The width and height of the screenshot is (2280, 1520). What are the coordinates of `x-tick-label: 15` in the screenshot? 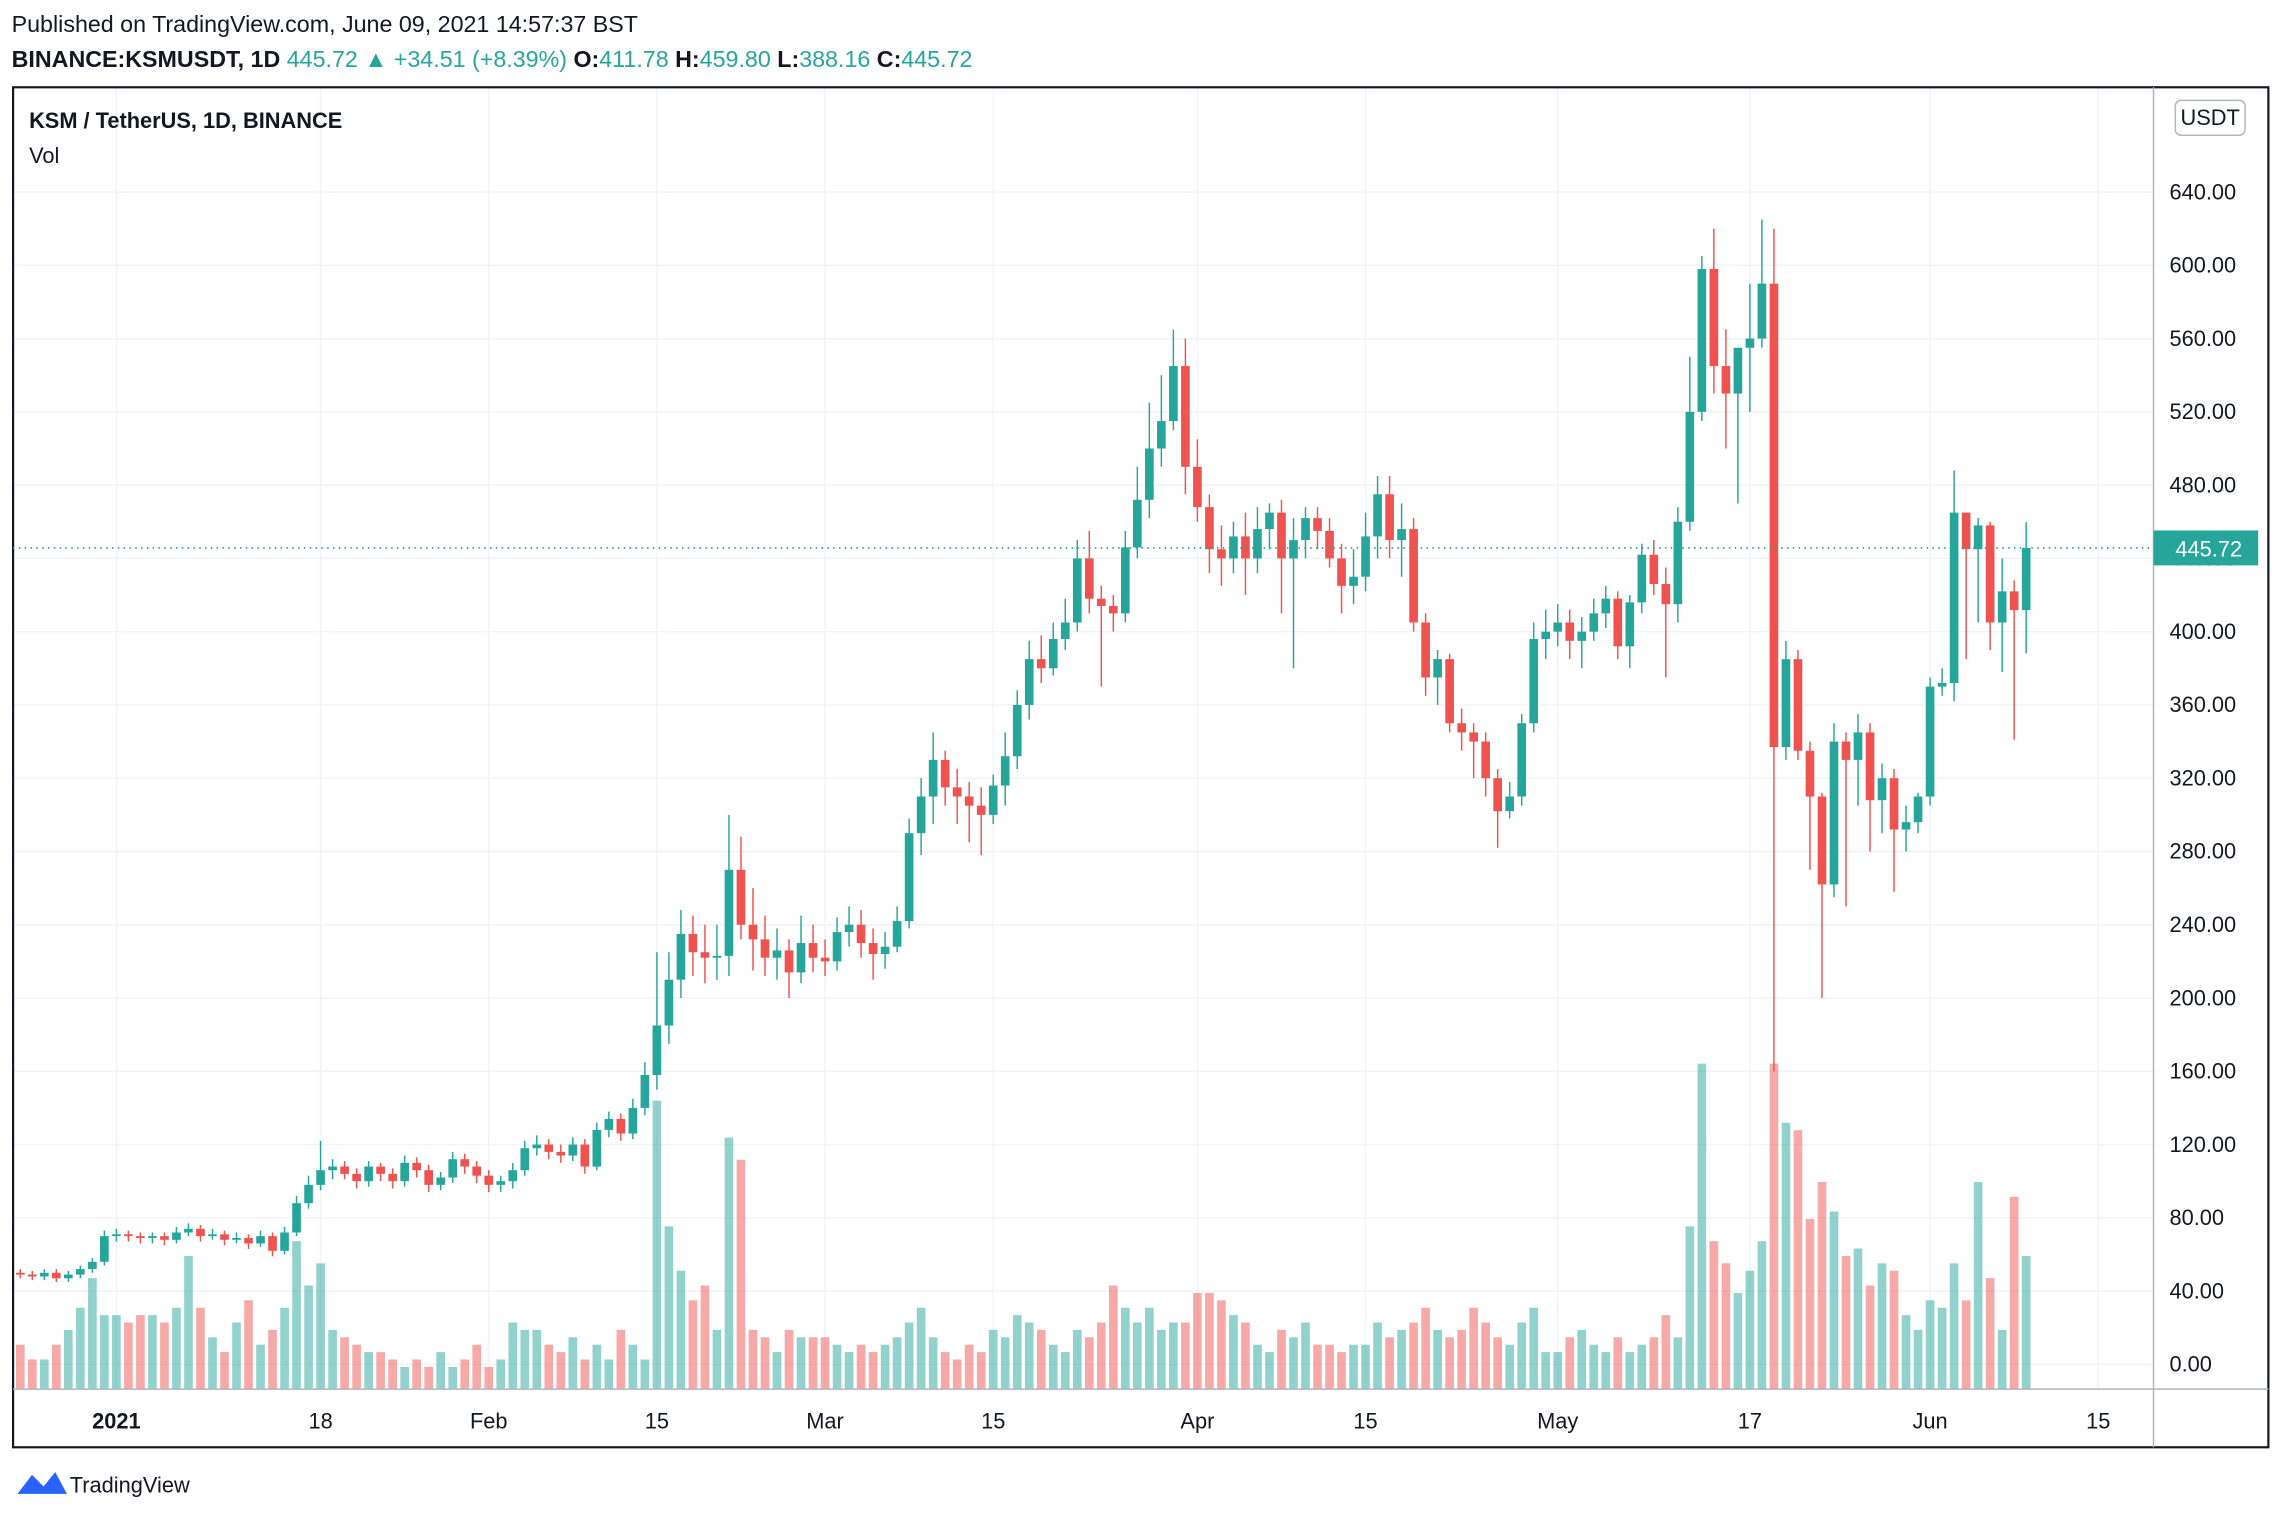 It's located at (2098, 1420).